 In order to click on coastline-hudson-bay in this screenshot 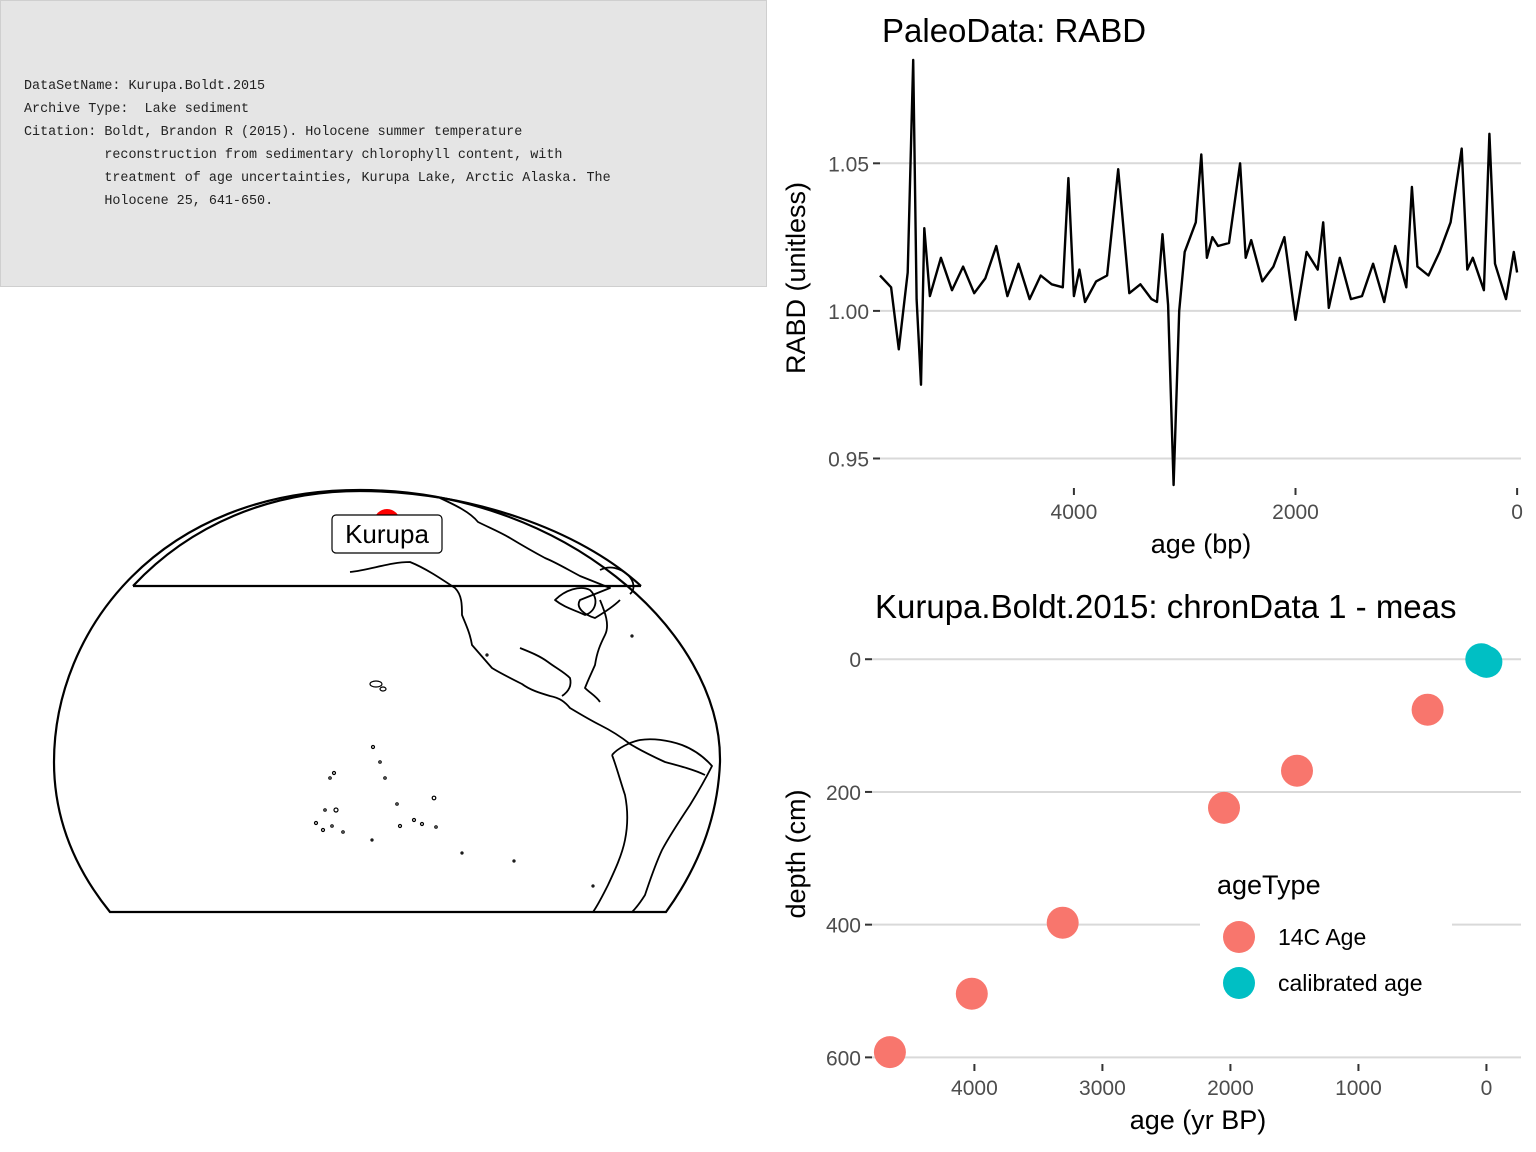, I will do `click(575, 601)`.